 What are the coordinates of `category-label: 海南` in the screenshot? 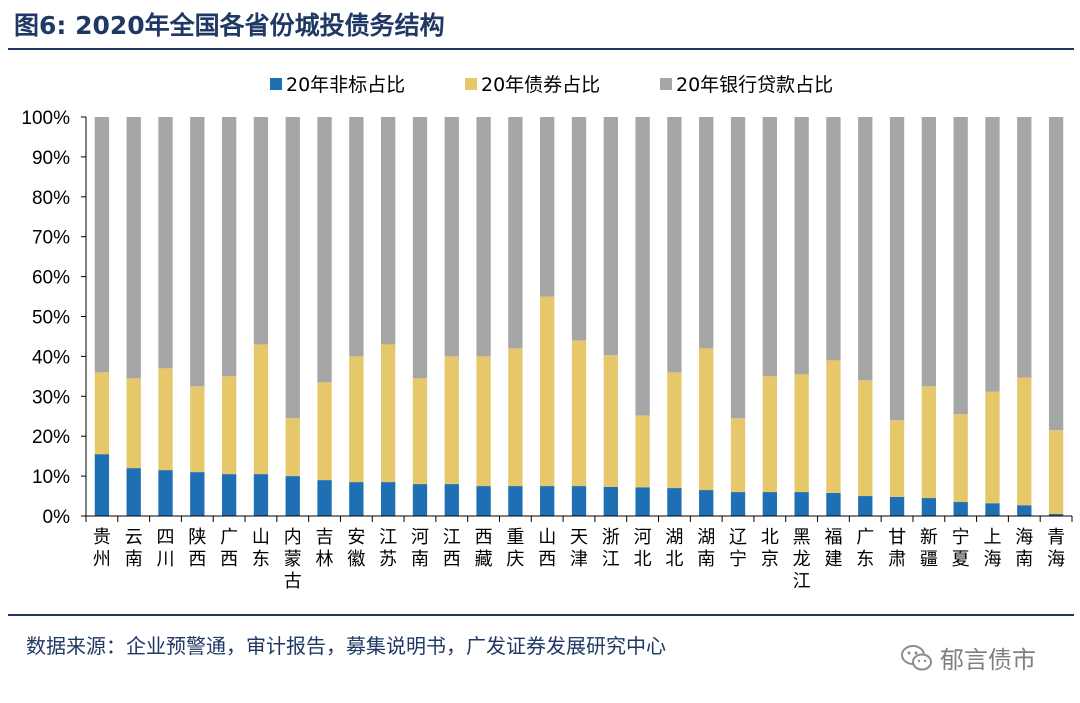 It's located at (1024, 548).